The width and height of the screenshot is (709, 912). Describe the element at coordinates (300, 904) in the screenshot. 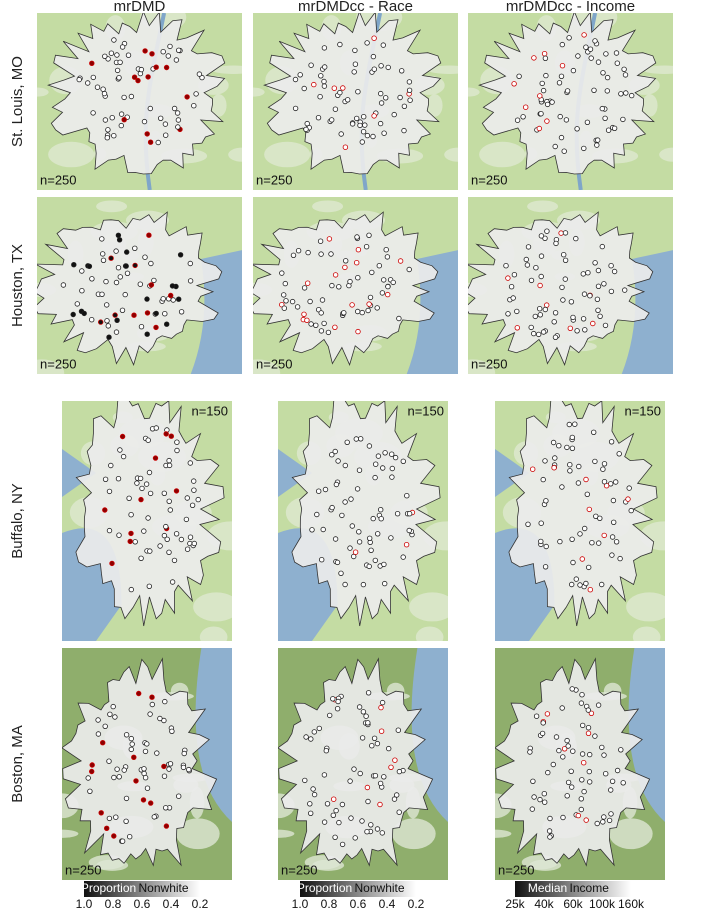

I see `legend-tick: 1.0` at that location.